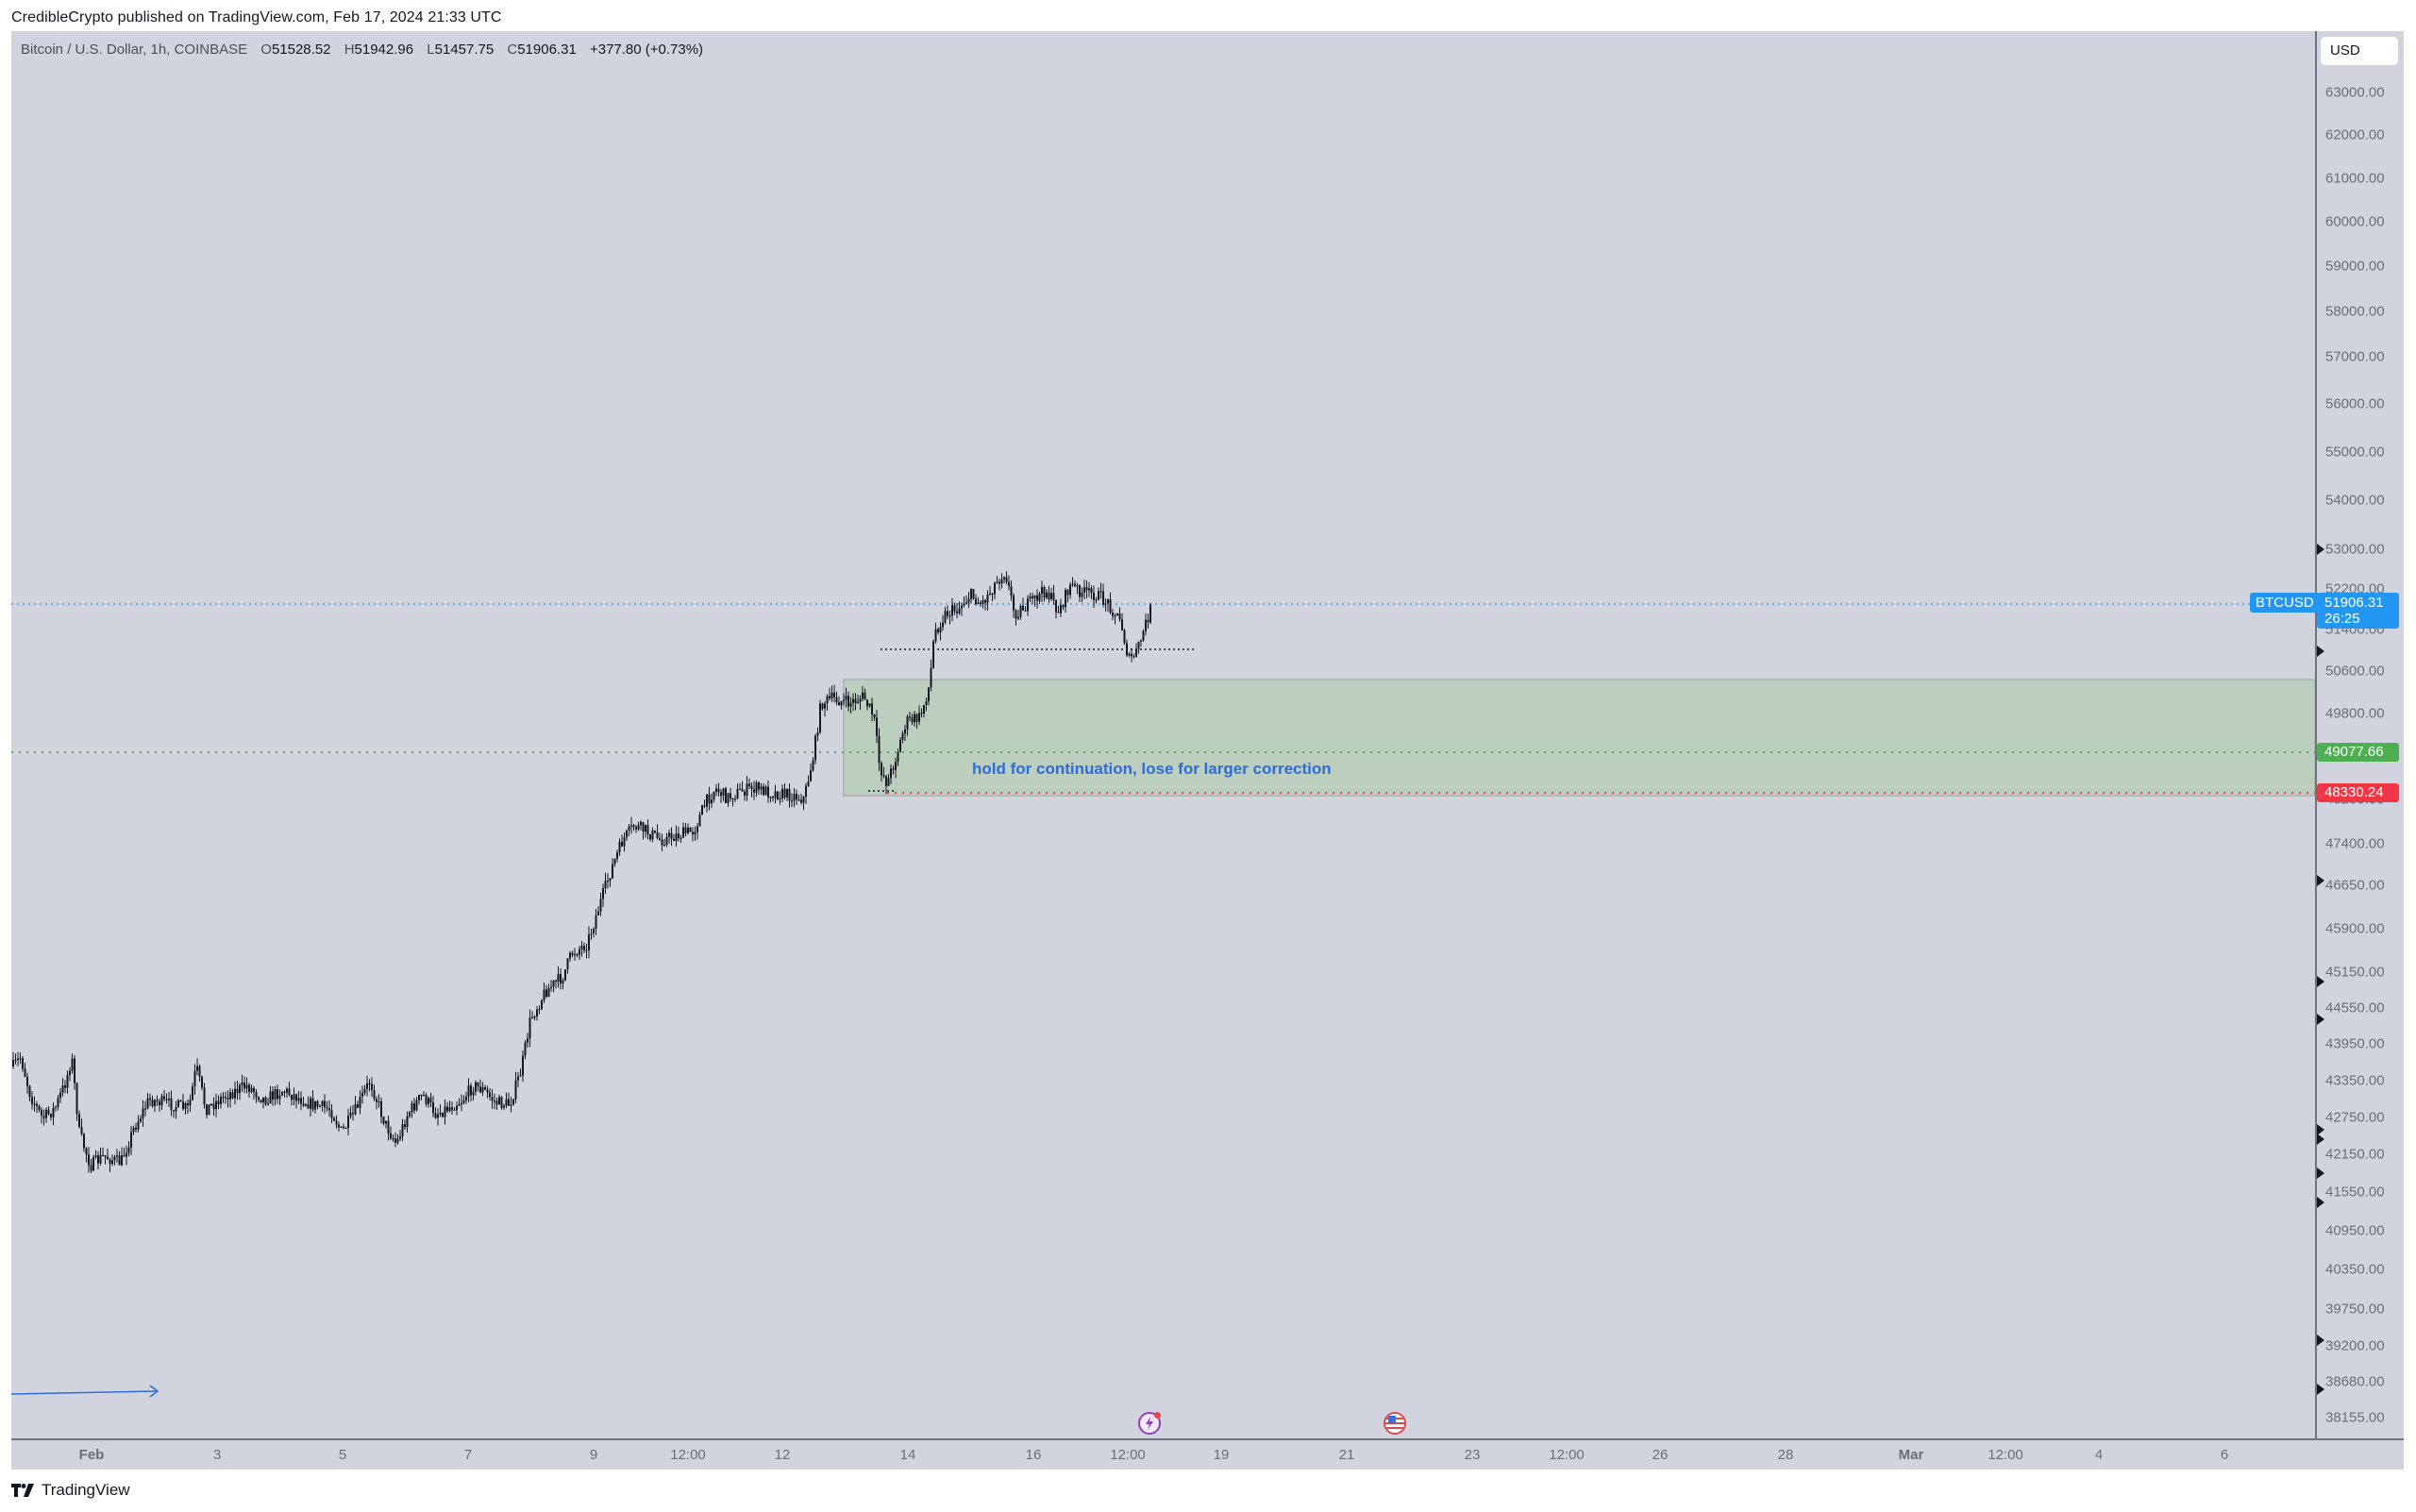 The height and width of the screenshot is (1512, 2416). What do you see at coordinates (2355, 928) in the screenshot?
I see `price-tick: 45900.00` at bounding box center [2355, 928].